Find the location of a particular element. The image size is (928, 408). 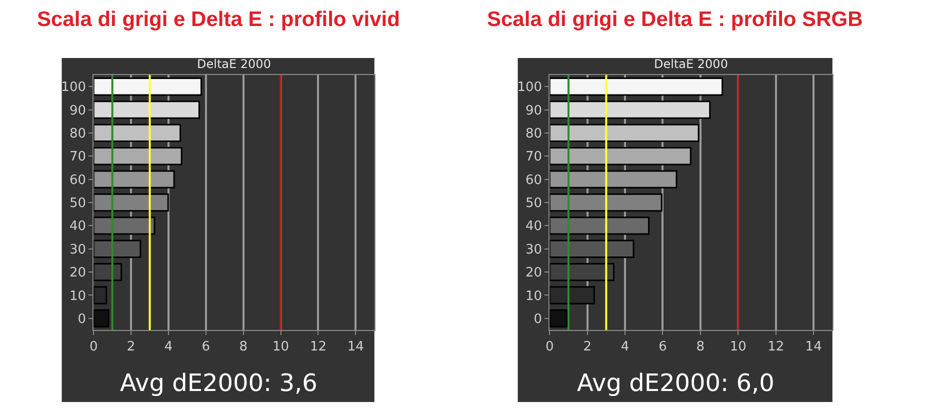

chart-title: Scala di grigi e Delta E : profilo vivid is located at coordinates (218, 19).